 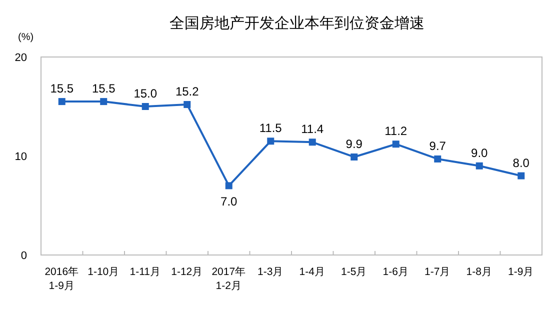 I want to click on y-tick-label: 0, so click(x=23, y=256).